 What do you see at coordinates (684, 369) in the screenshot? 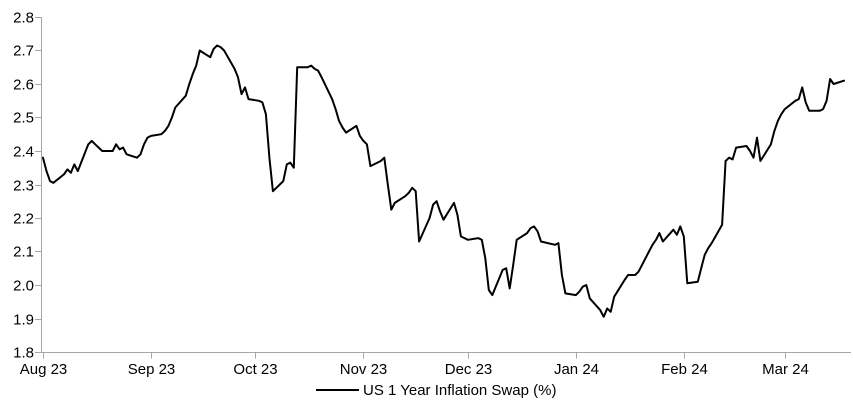
I see `x-tick-label: Feb 24` at bounding box center [684, 369].